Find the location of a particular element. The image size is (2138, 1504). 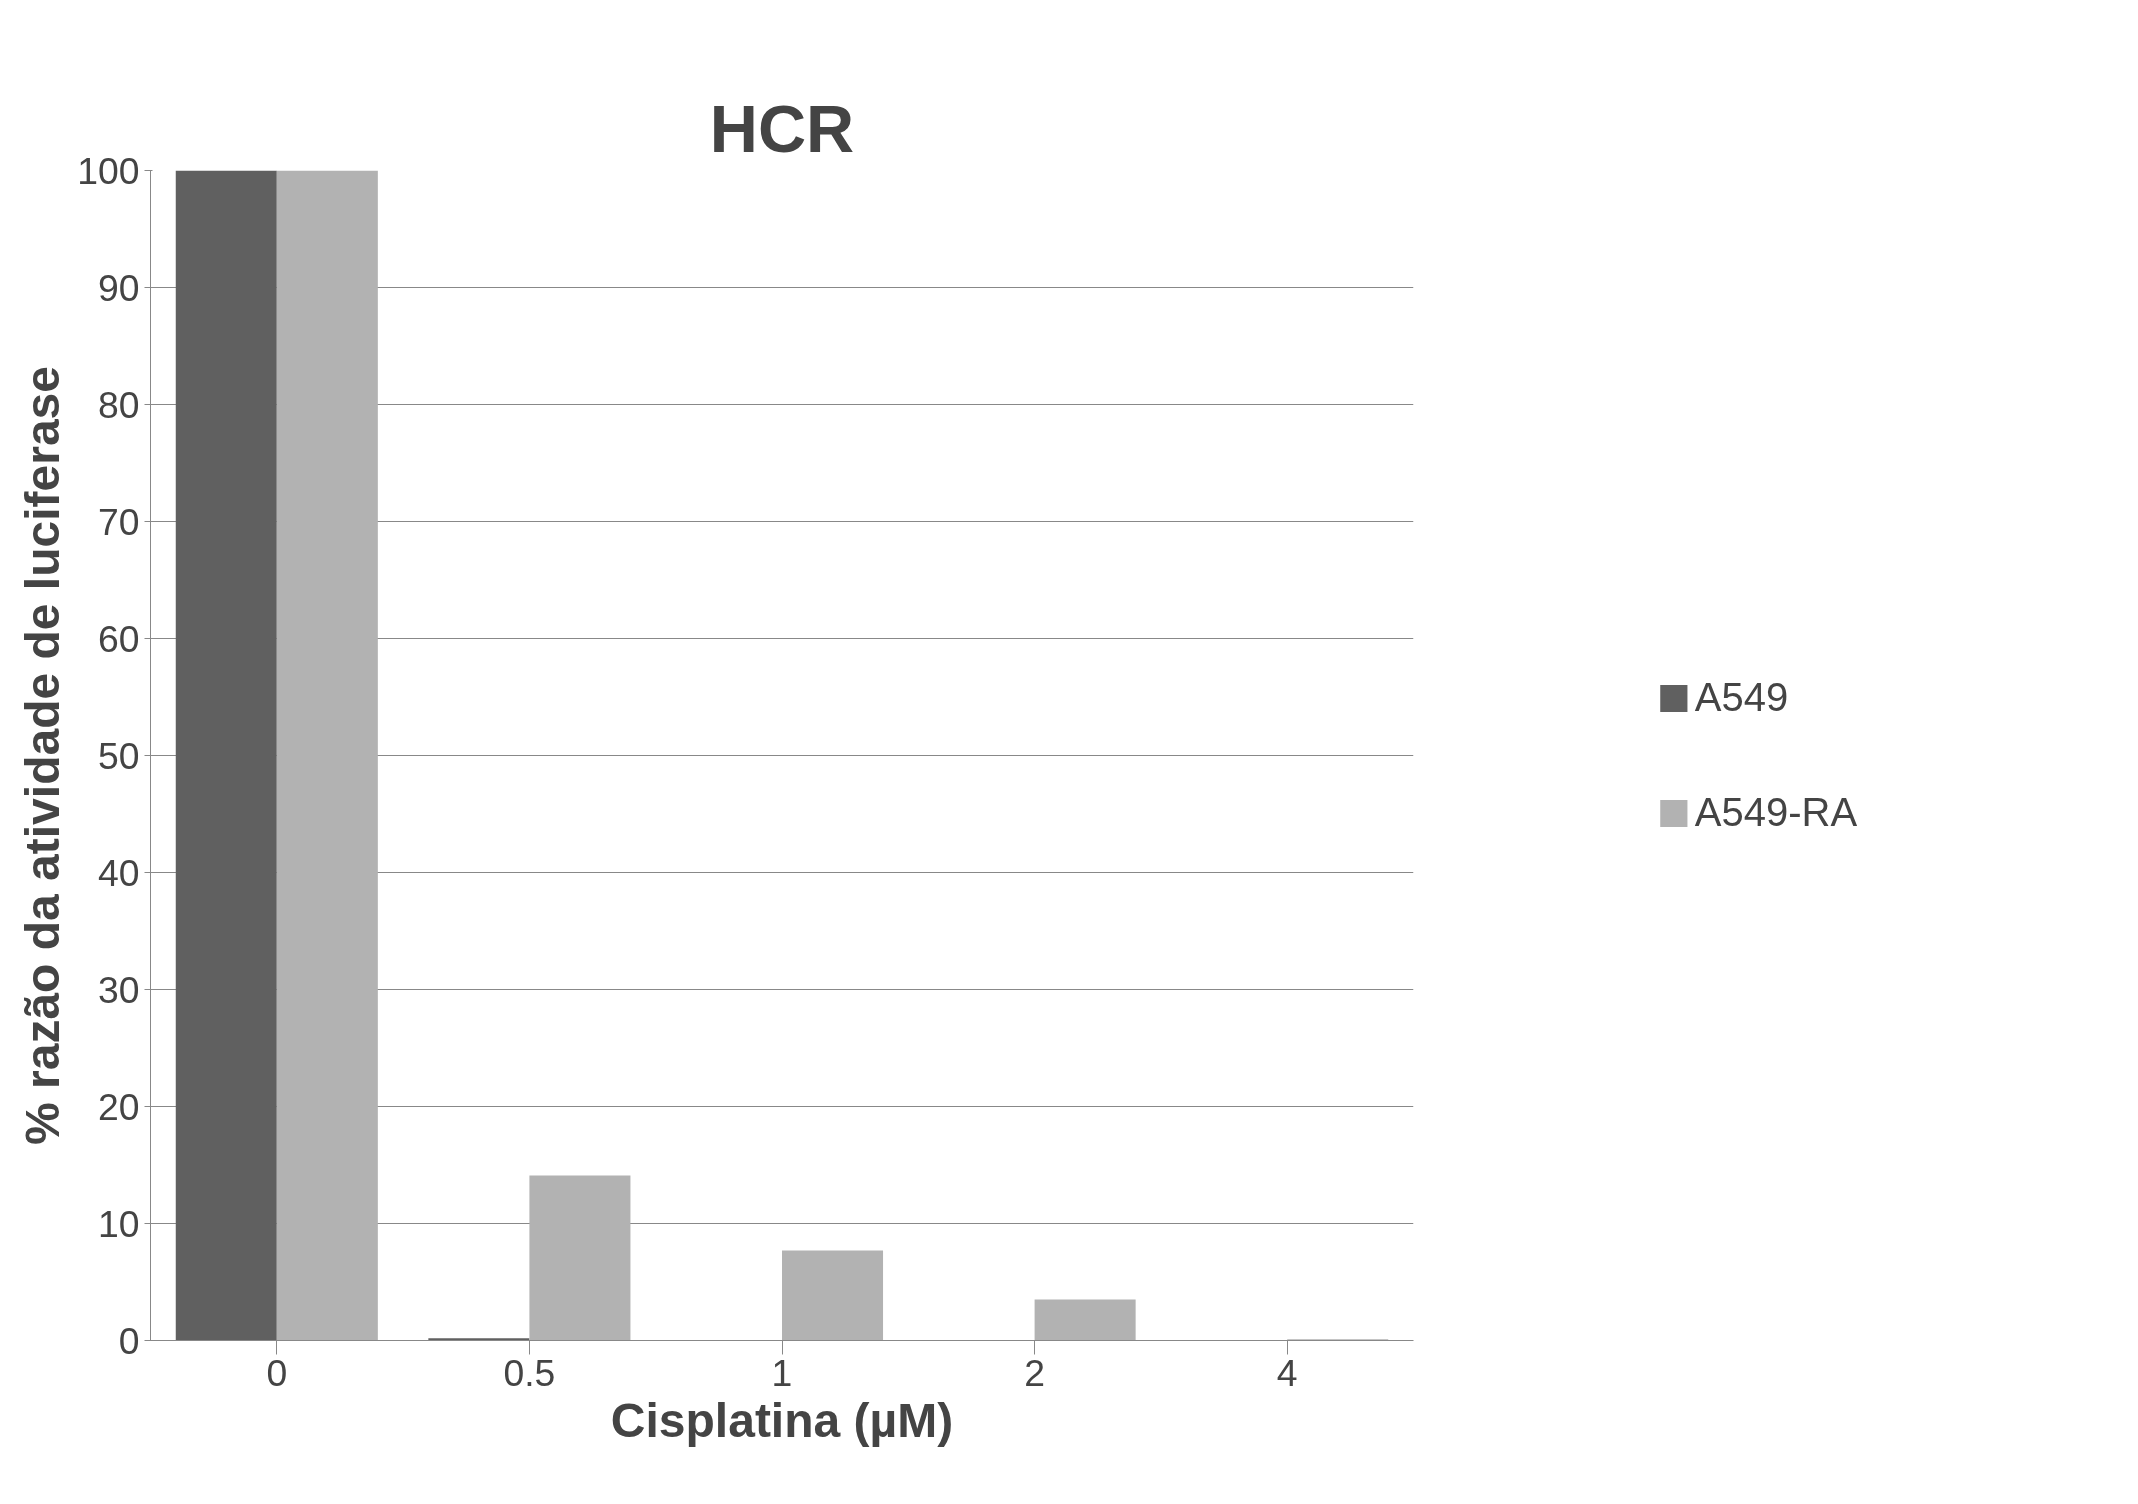

y-tick-label: 30 is located at coordinates (118, 989).